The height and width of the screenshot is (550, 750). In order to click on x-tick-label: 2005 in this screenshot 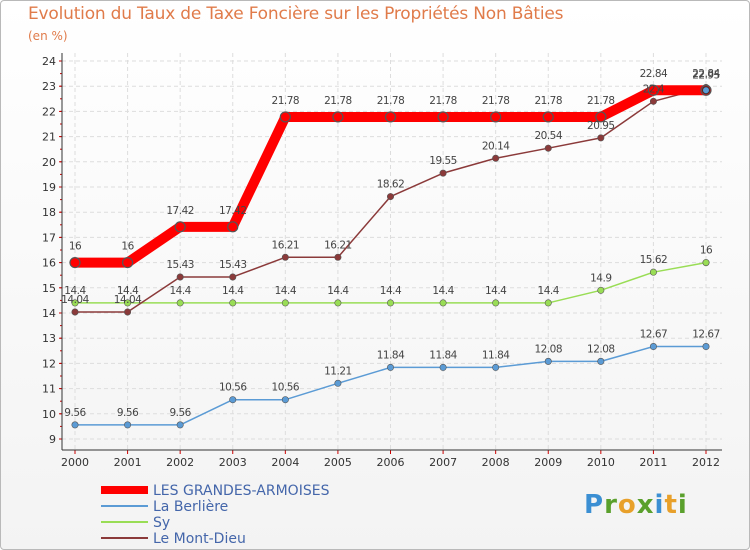, I will do `click(338, 462)`.